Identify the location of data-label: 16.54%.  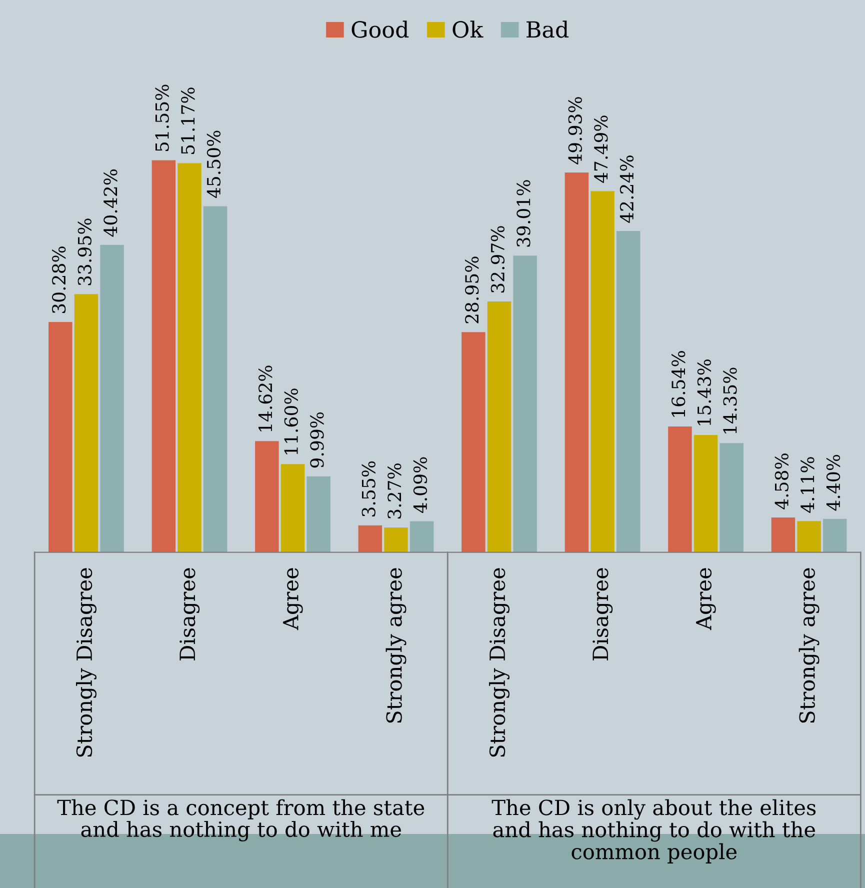
(679, 384).